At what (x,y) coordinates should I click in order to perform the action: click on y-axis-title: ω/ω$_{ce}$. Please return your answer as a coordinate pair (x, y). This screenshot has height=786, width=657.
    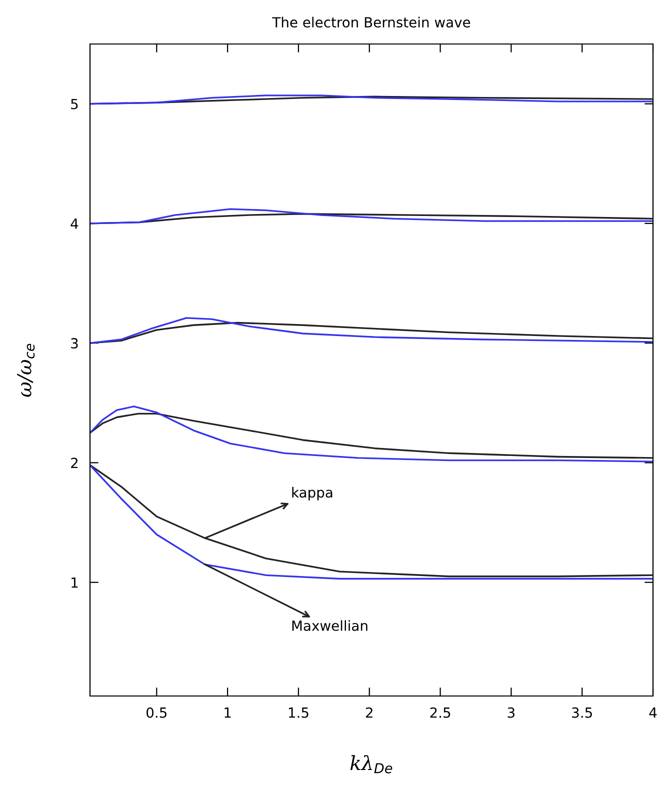
    Looking at the image, I should click on (26, 370).